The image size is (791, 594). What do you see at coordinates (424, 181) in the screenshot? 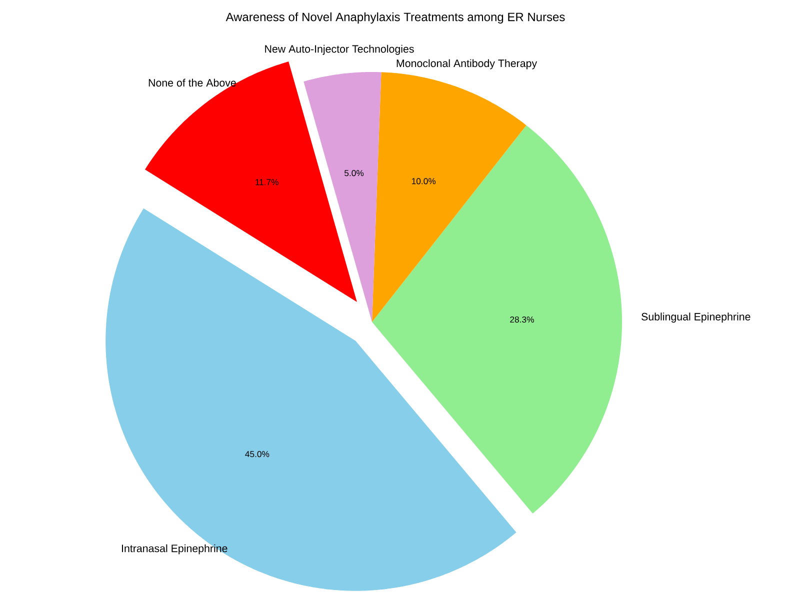
I see `data-label: 10.0%` at bounding box center [424, 181].